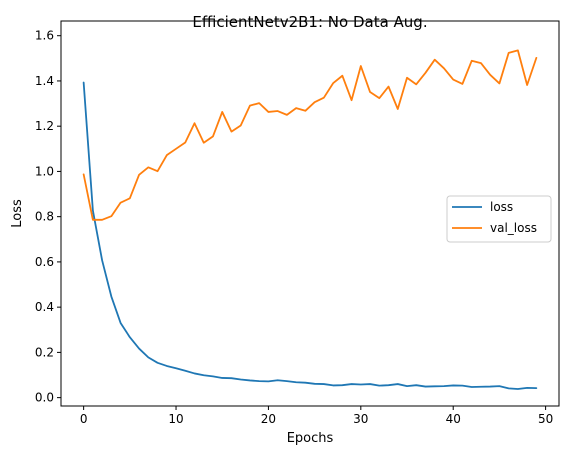 The height and width of the screenshot is (455, 567). What do you see at coordinates (268, 419) in the screenshot?
I see `x-tick-label: 20` at bounding box center [268, 419].